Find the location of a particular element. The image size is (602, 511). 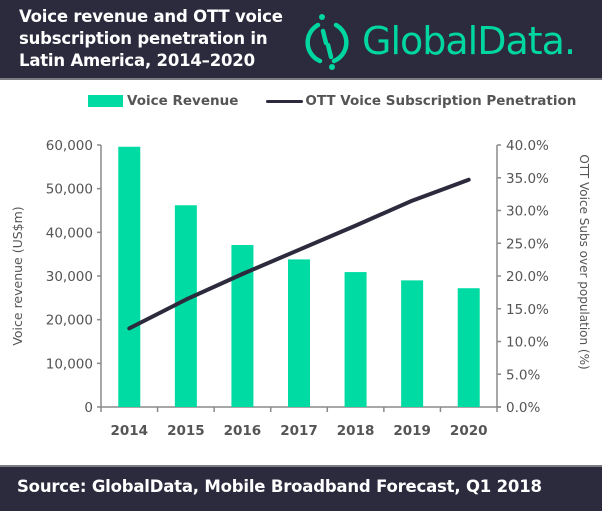

legend-label-voice-revenue: Voice Revenue is located at coordinates (183, 101).